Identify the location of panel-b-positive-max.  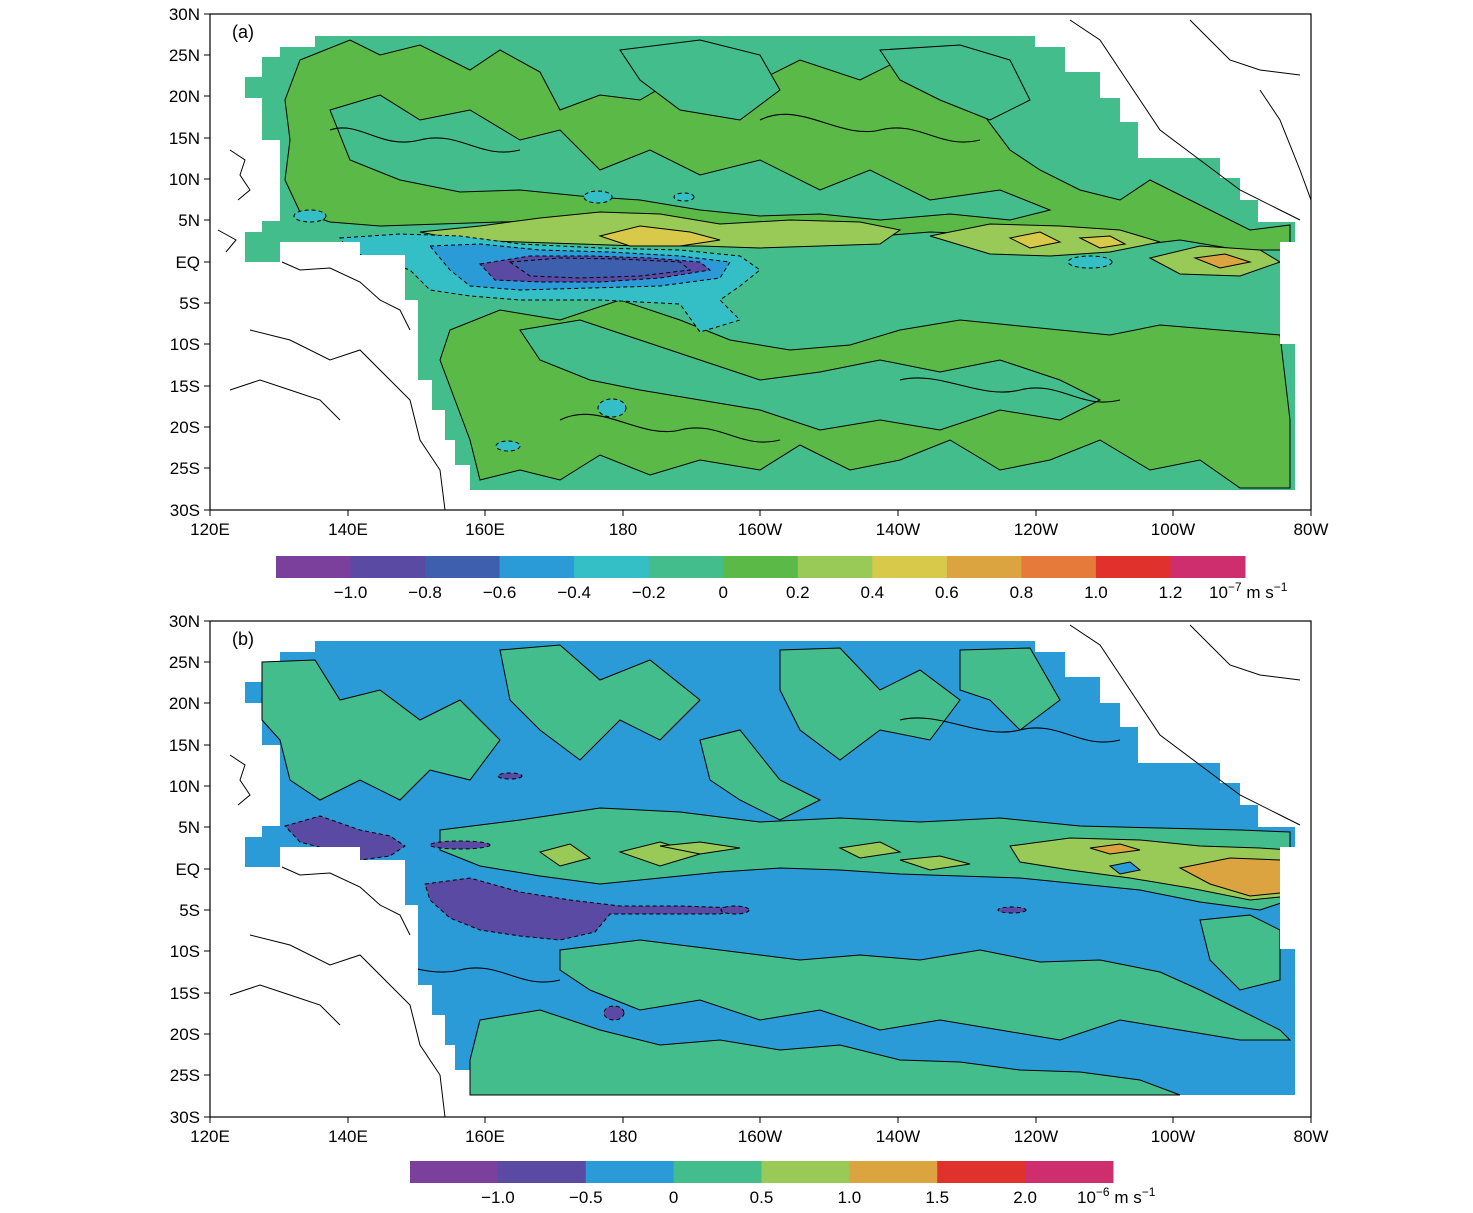
(1115, 849).